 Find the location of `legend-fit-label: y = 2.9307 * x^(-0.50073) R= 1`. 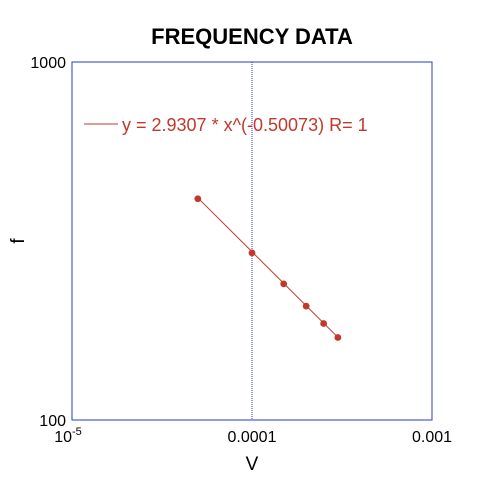

legend-fit-label: y = 2.9307 * x^(-0.50073) R= 1 is located at coordinates (245, 125).